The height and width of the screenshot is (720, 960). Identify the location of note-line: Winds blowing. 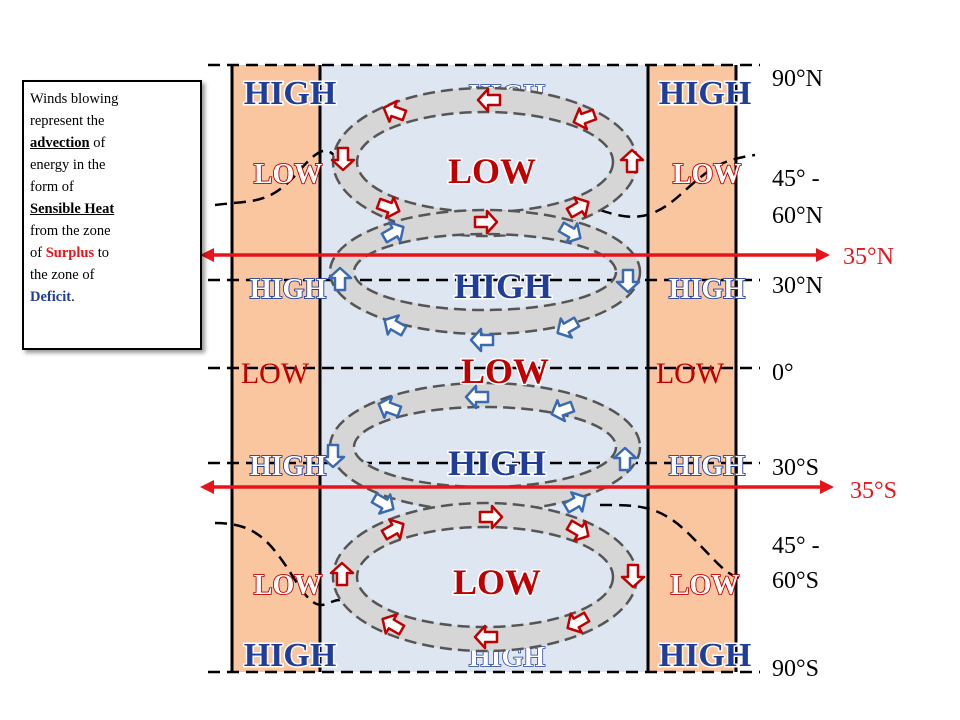
(112, 99).